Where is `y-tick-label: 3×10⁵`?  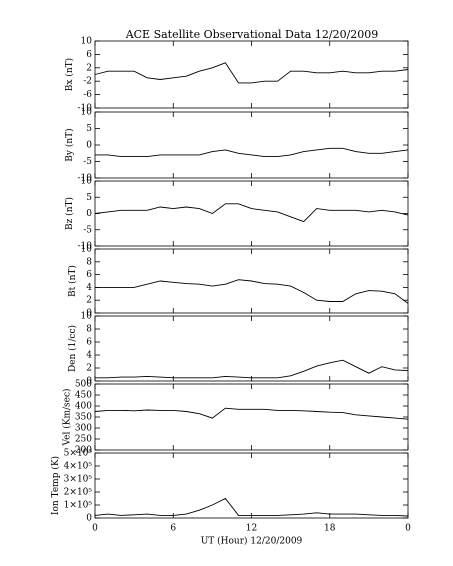 y-tick-label: 3×10⁵ is located at coordinates (78, 480).